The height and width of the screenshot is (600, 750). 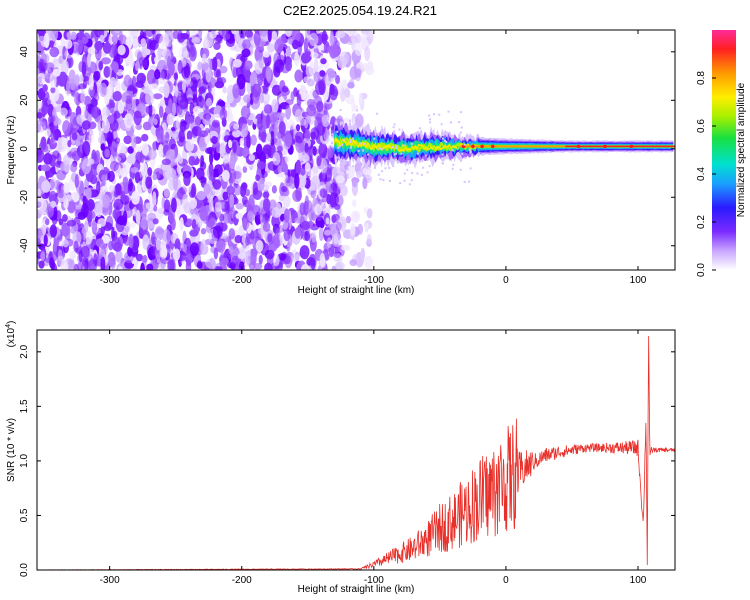 What do you see at coordinates (605, 146) in the screenshot?
I see `signal-peak` at bounding box center [605, 146].